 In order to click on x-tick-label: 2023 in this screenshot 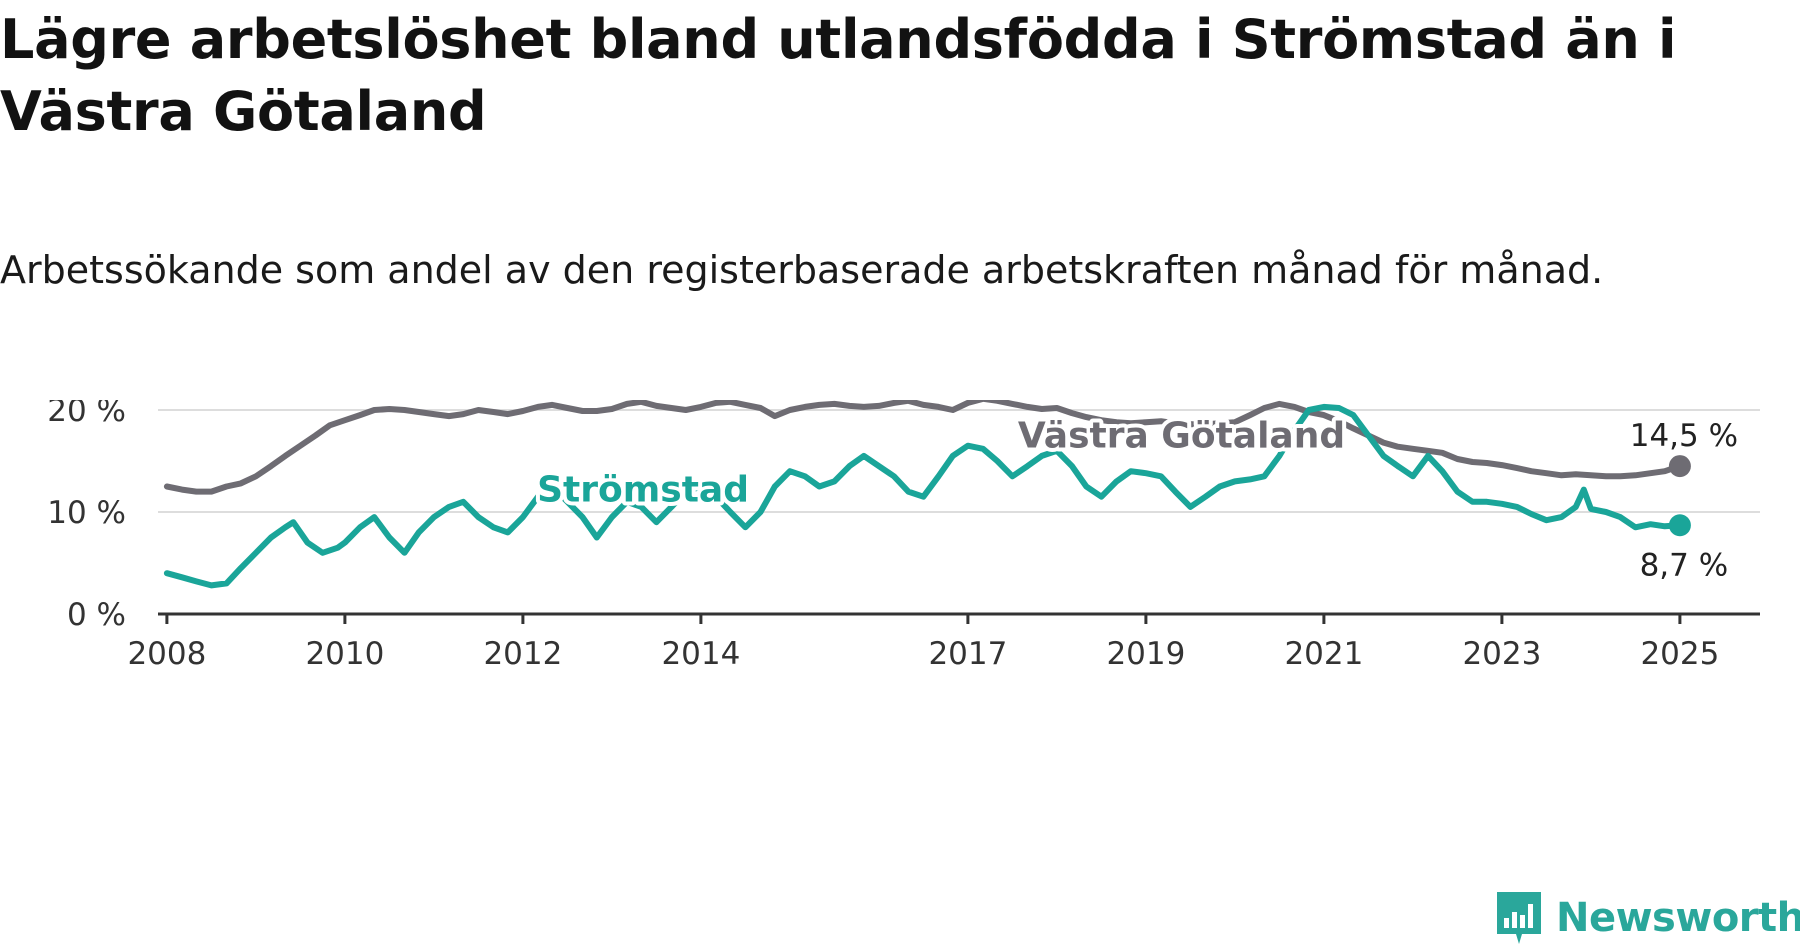, I will do `click(1501, 654)`.